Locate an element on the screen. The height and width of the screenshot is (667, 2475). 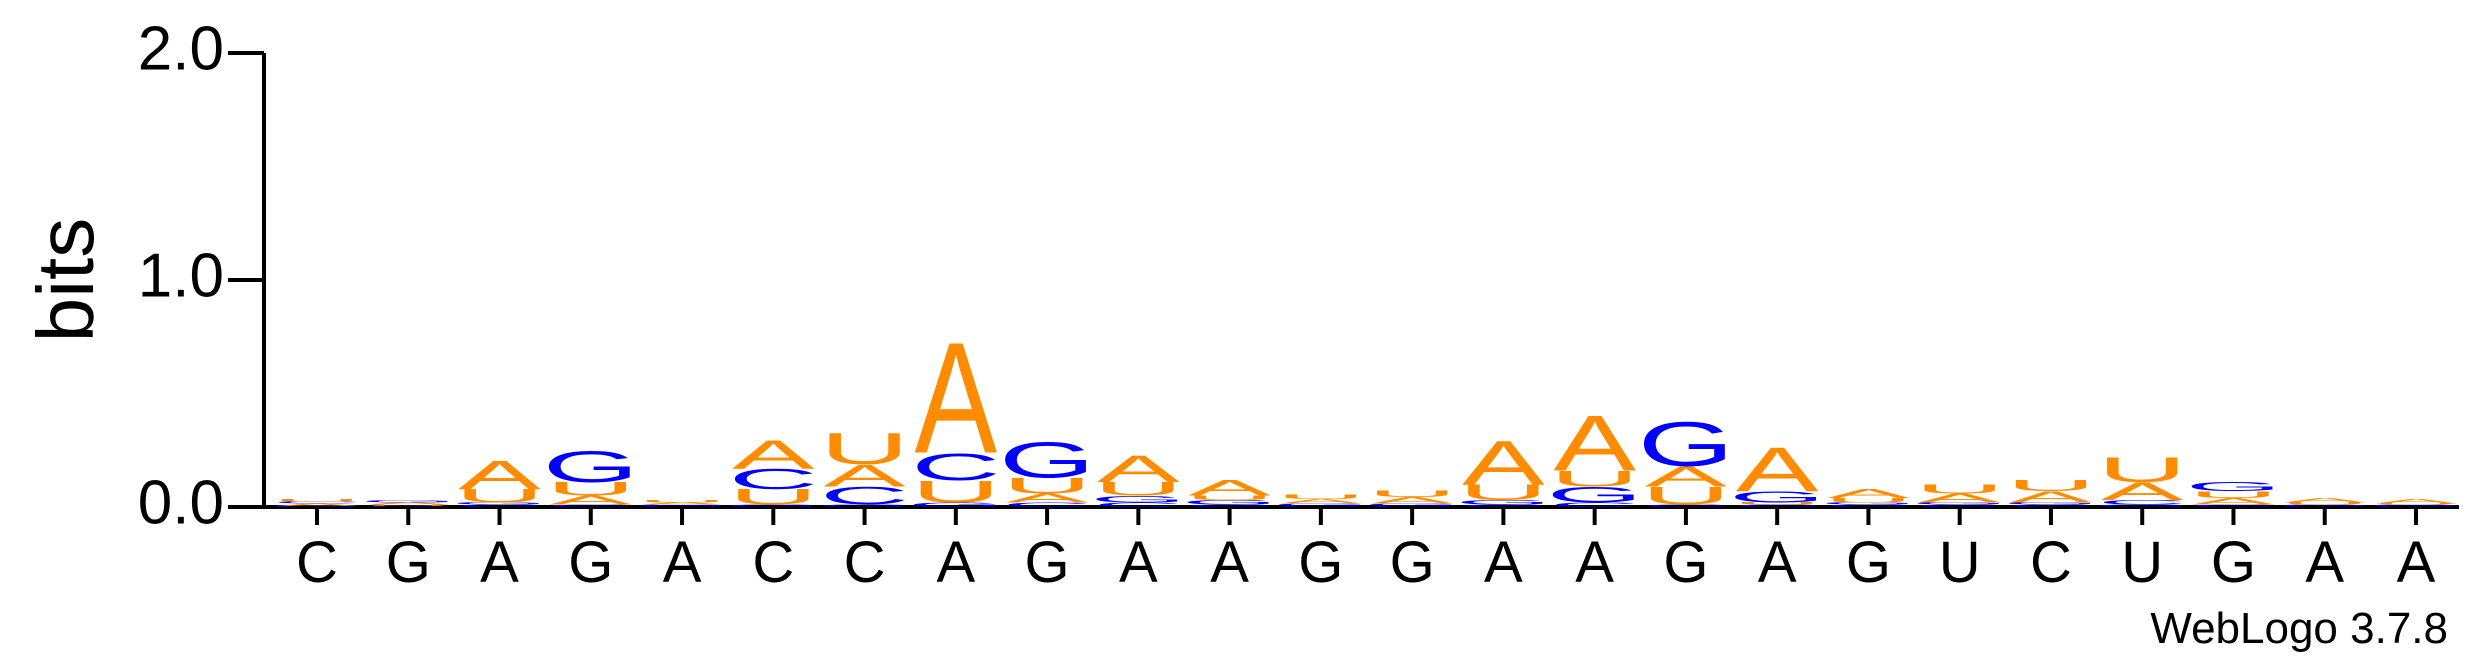
footer: WebLogo 3.7.8 is located at coordinates (2299, 628).